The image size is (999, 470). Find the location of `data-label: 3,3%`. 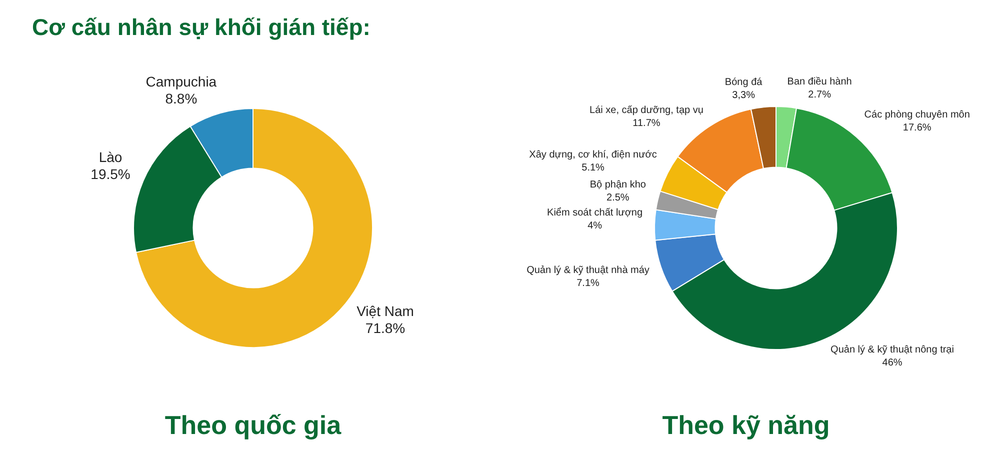

data-label: 3,3% is located at coordinates (744, 95).